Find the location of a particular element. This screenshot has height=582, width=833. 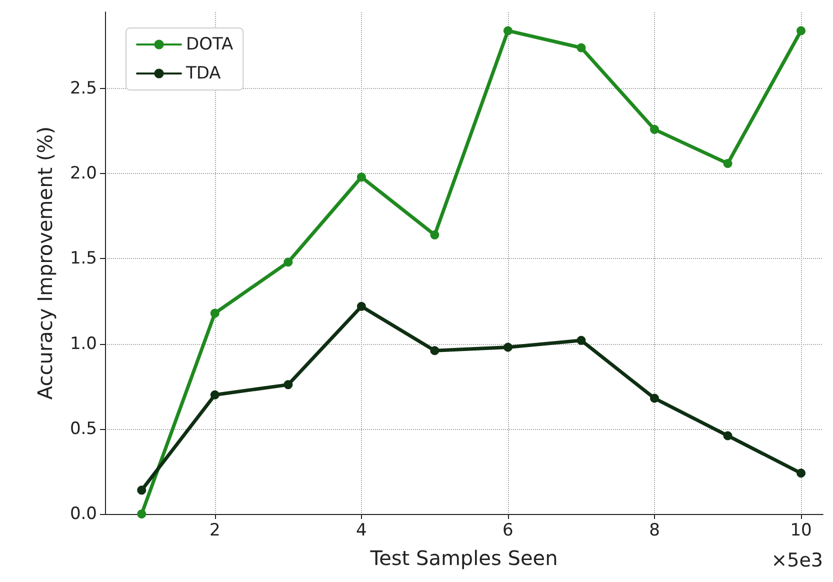

x-tick-label: 8 is located at coordinates (654, 530).